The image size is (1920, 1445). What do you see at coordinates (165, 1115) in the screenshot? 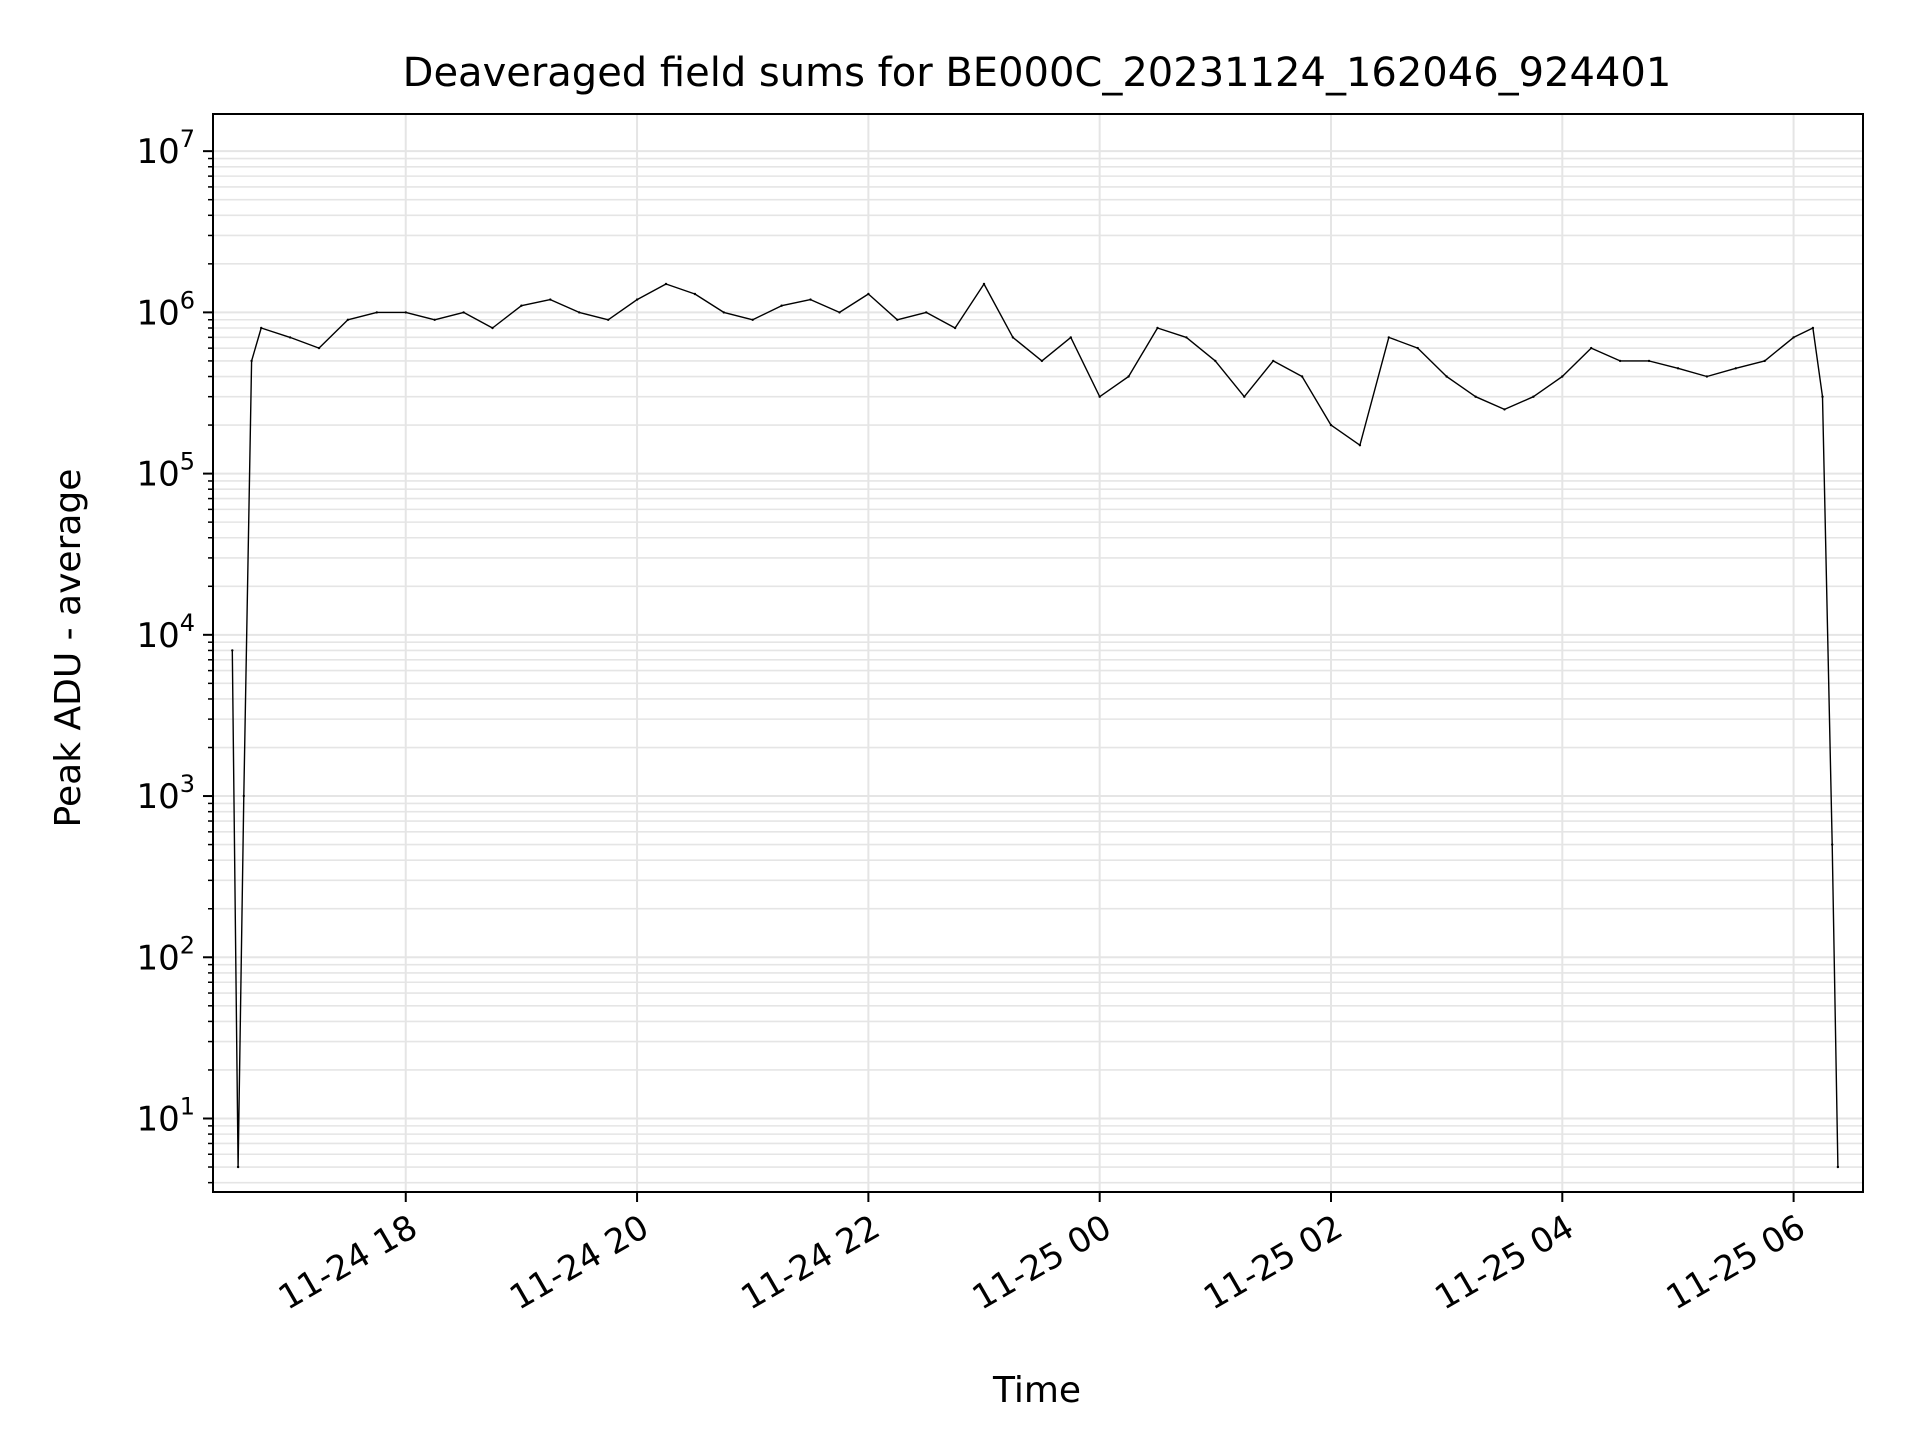
I see `y-tick-label: 10¹` at bounding box center [165, 1115].